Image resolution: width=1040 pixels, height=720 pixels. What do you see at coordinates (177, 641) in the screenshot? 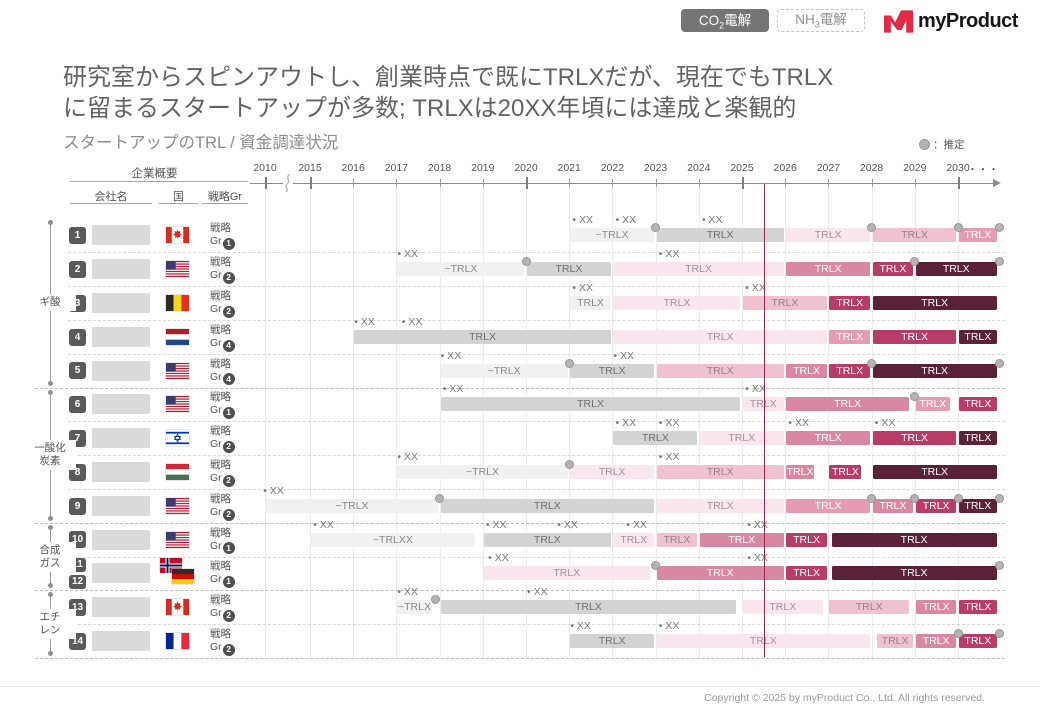
I see `flag-france-icon` at bounding box center [177, 641].